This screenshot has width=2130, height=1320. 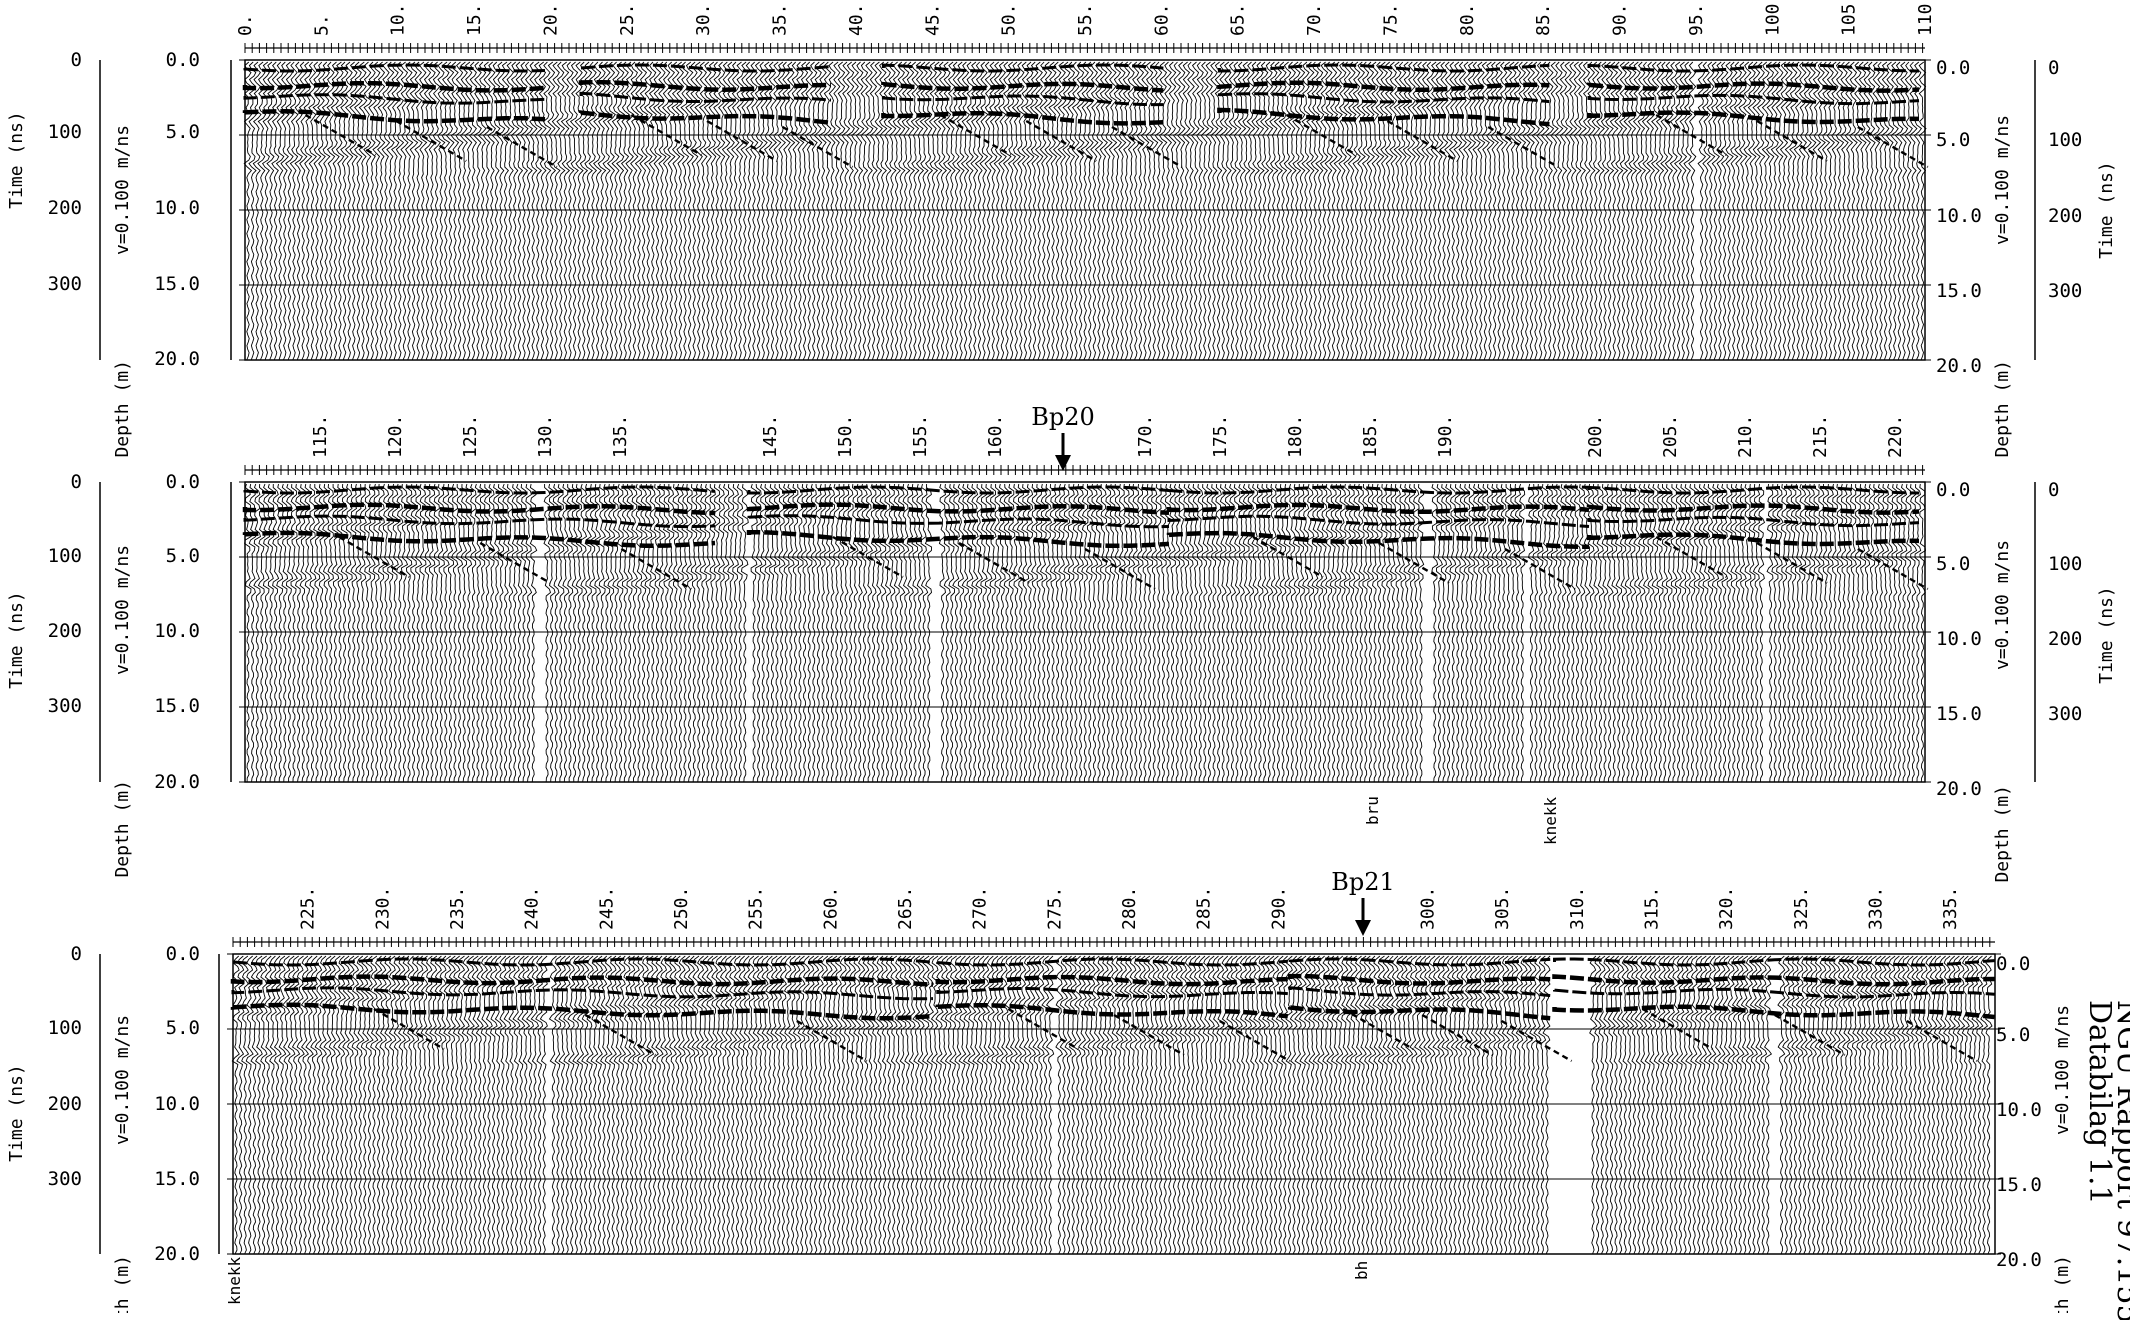 I want to click on reflector-bands, so click(x=1112, y=1010).